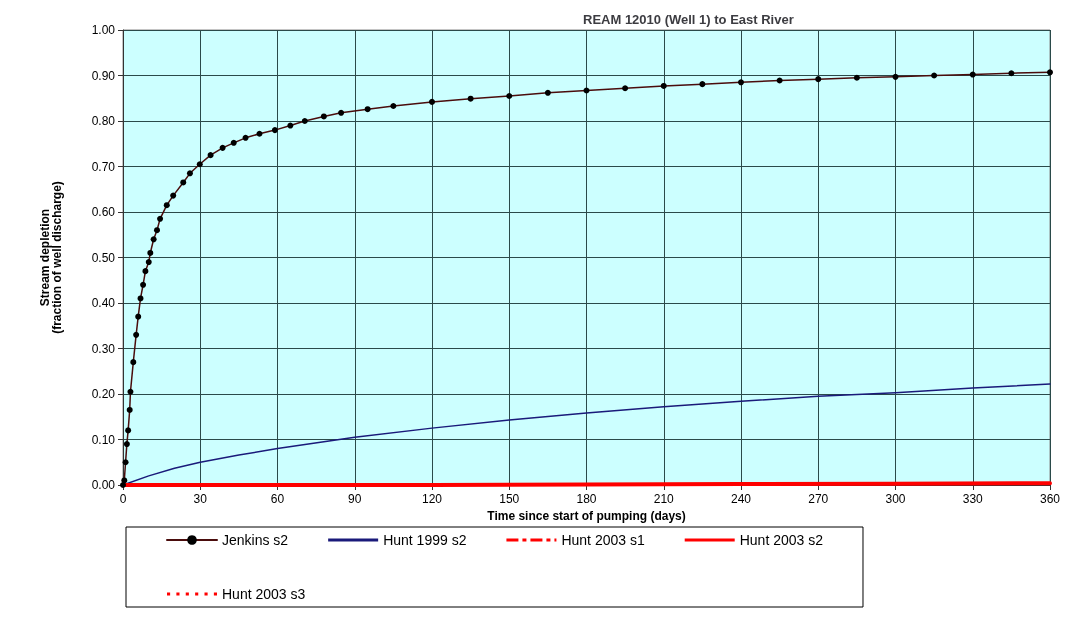 Image resolution: width=1073 pixels, height=629 pixels. I want to click on x-tick-label: 120, so click(432, 499).